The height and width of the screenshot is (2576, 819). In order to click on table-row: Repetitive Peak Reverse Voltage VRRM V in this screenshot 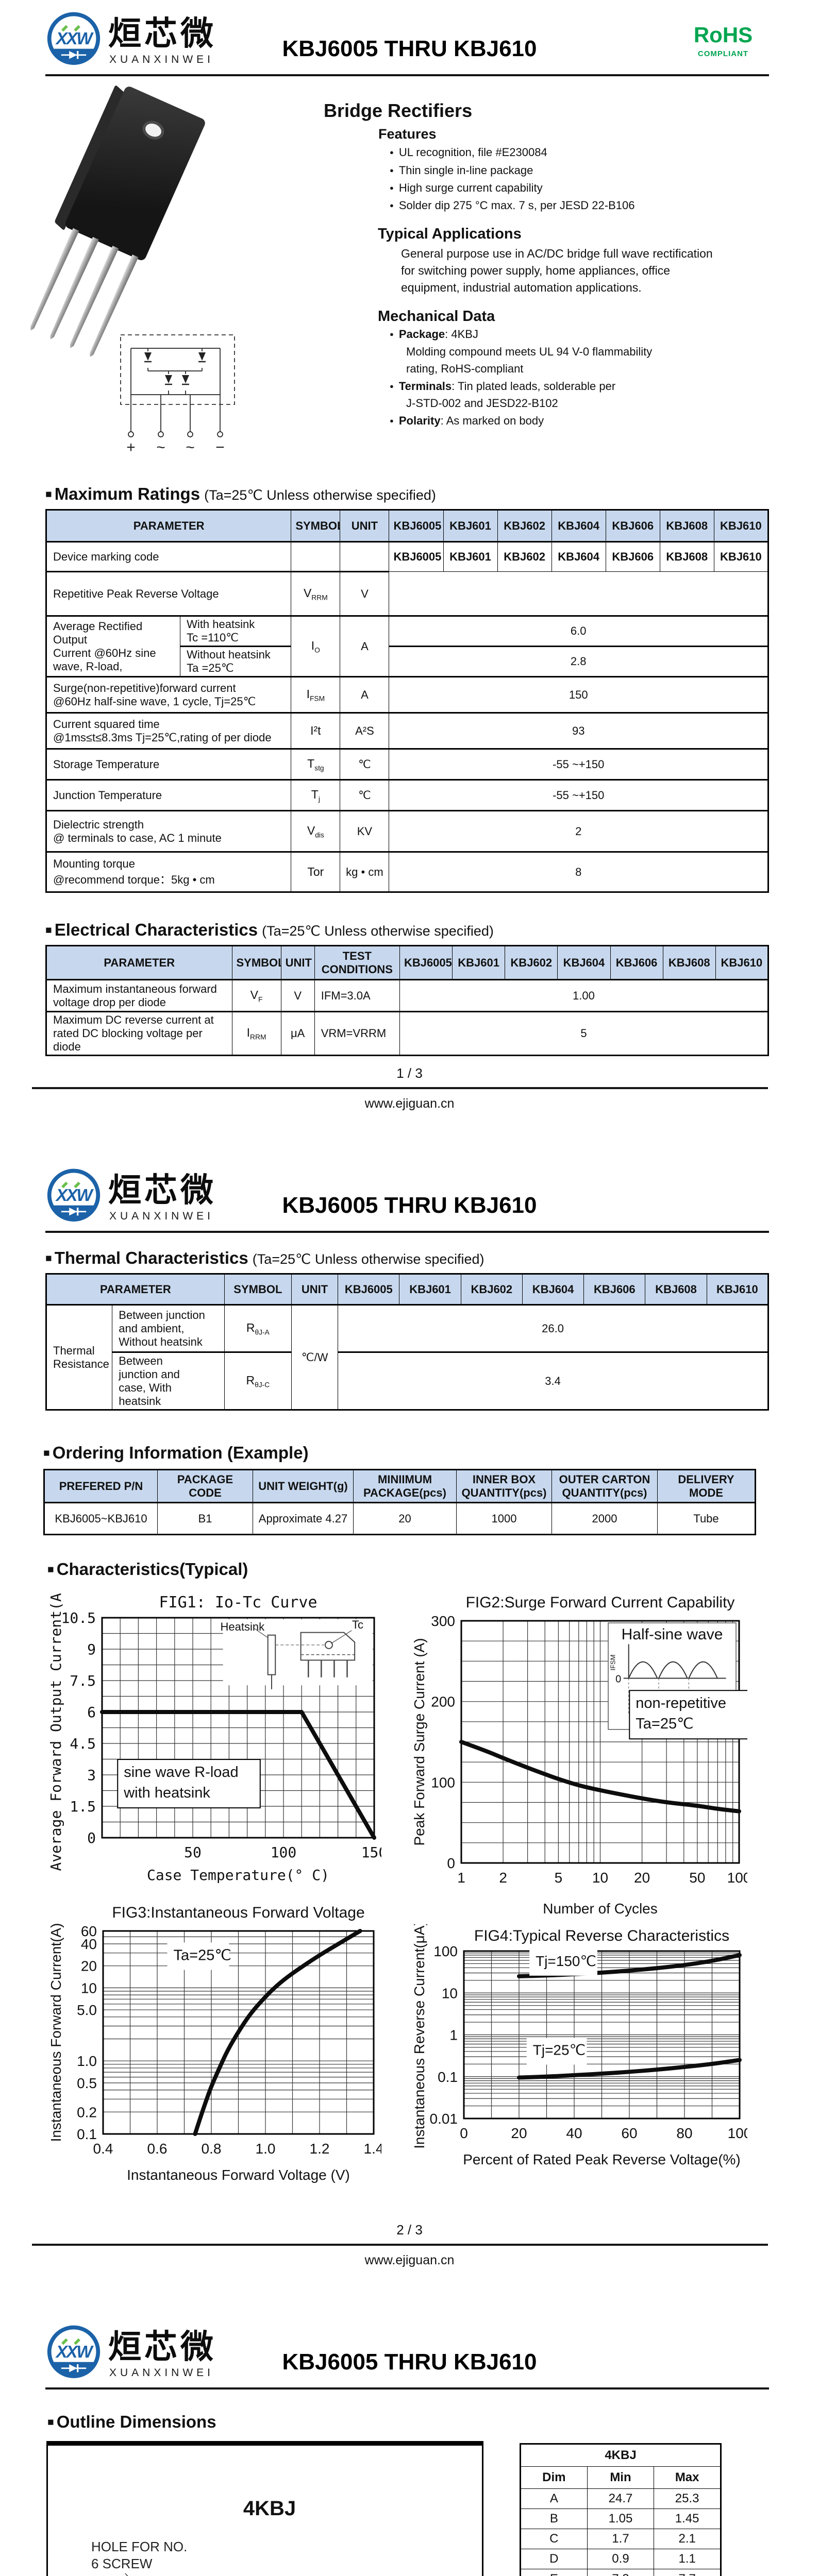, I will do `click(406, 593)`.